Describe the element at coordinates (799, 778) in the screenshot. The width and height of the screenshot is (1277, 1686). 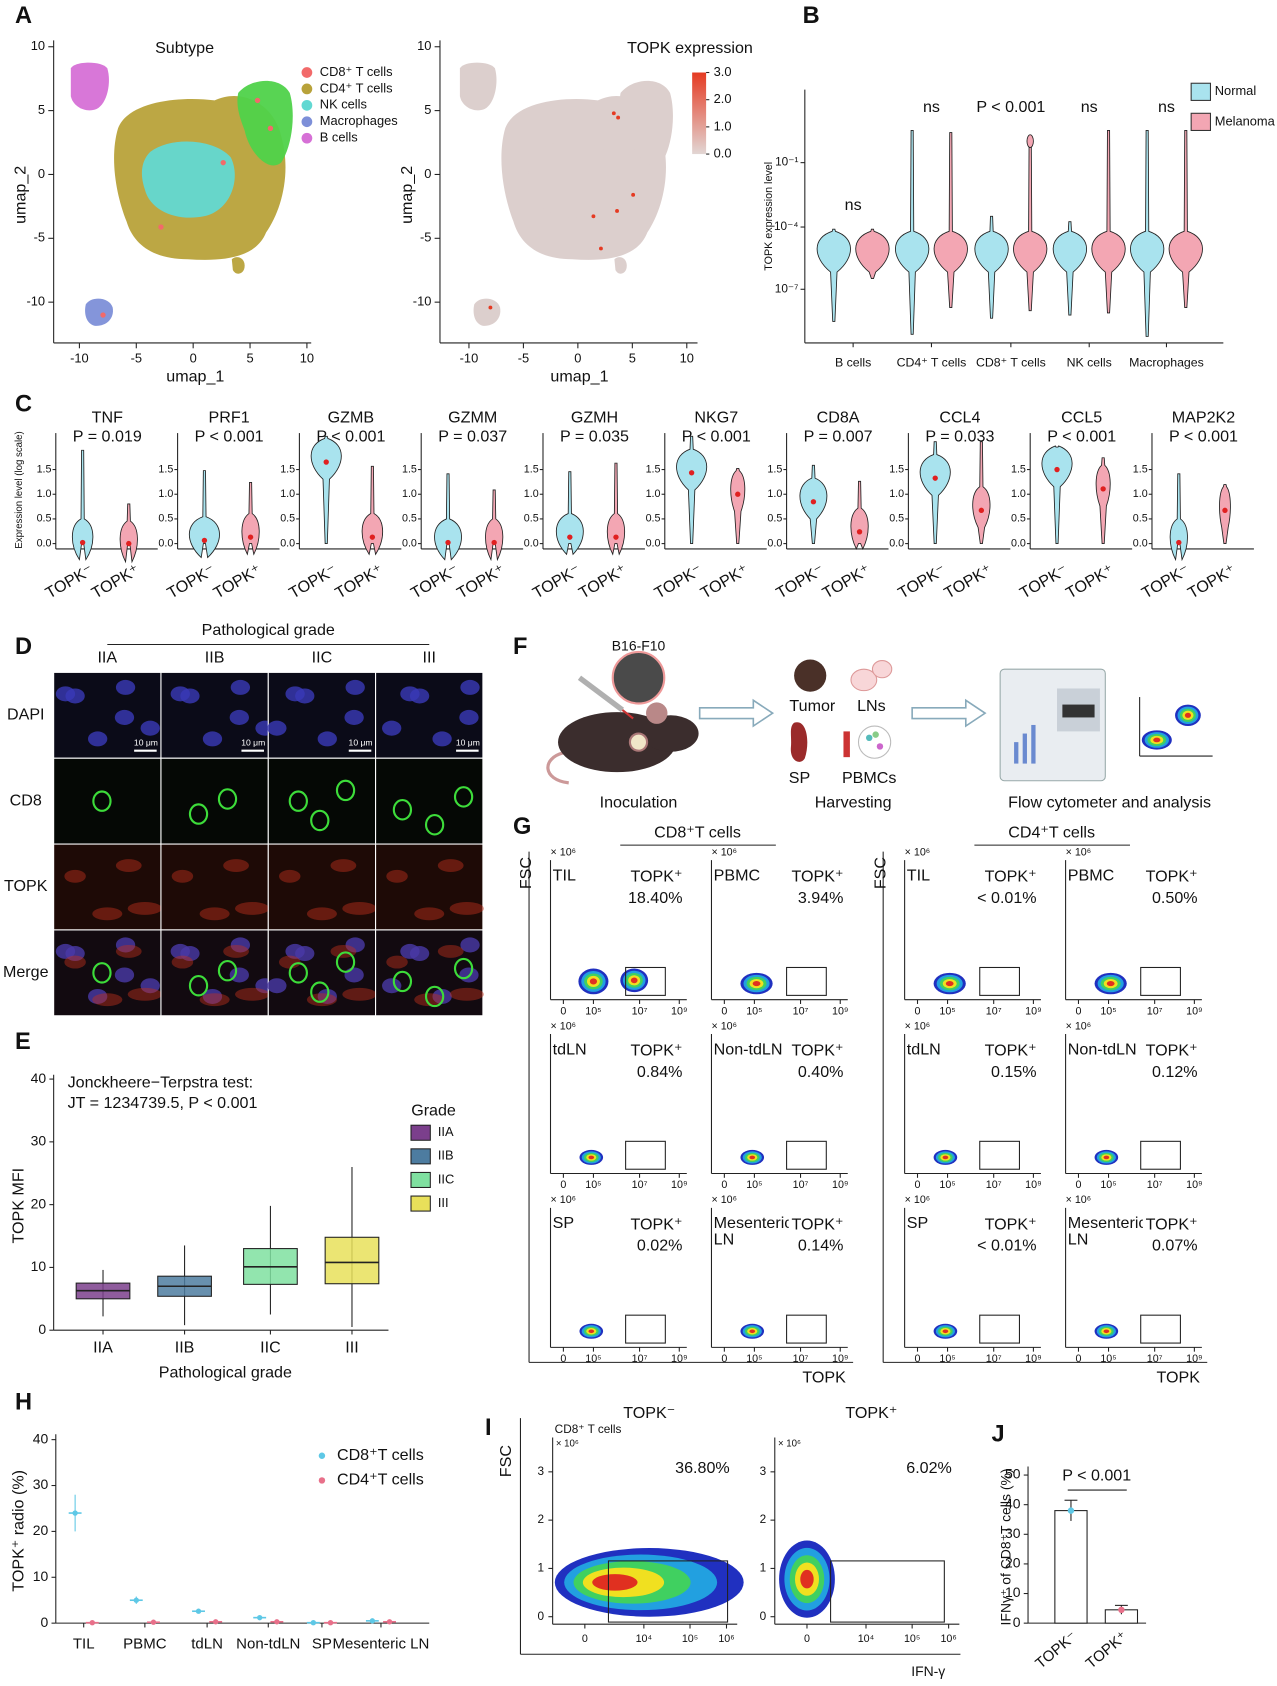
I see `tissue-label: SP` at that location.